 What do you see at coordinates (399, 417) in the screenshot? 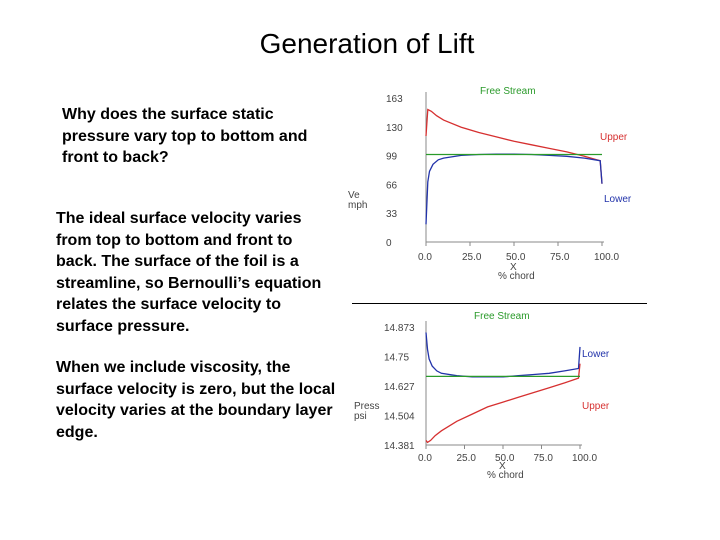
I see `y-tick-label: 14.504` at bounding box center [399, 417].